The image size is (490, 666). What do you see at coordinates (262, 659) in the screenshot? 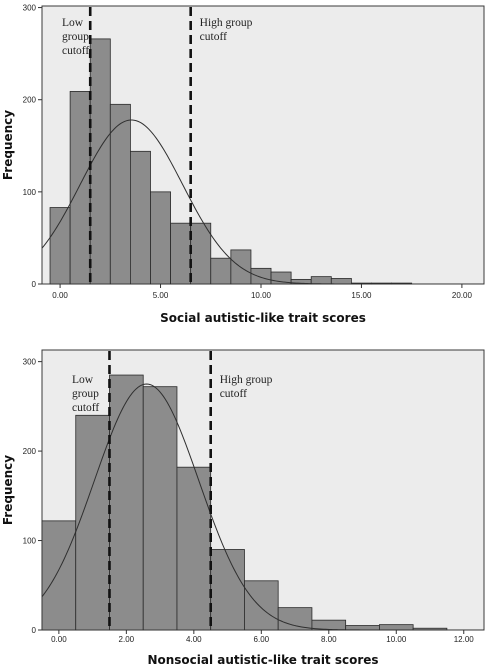
I see `x-axis-title: Nonsocial autistic-like trait scores` at bounding box center [262, 659].